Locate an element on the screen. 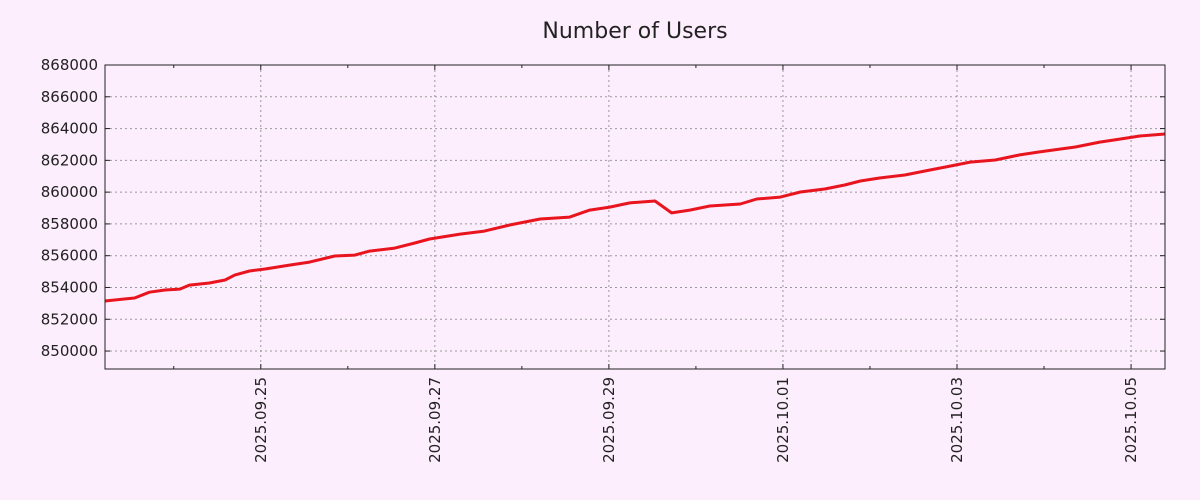  x-tick-label: 2025.09.27 is located at coordinates (435, 420).